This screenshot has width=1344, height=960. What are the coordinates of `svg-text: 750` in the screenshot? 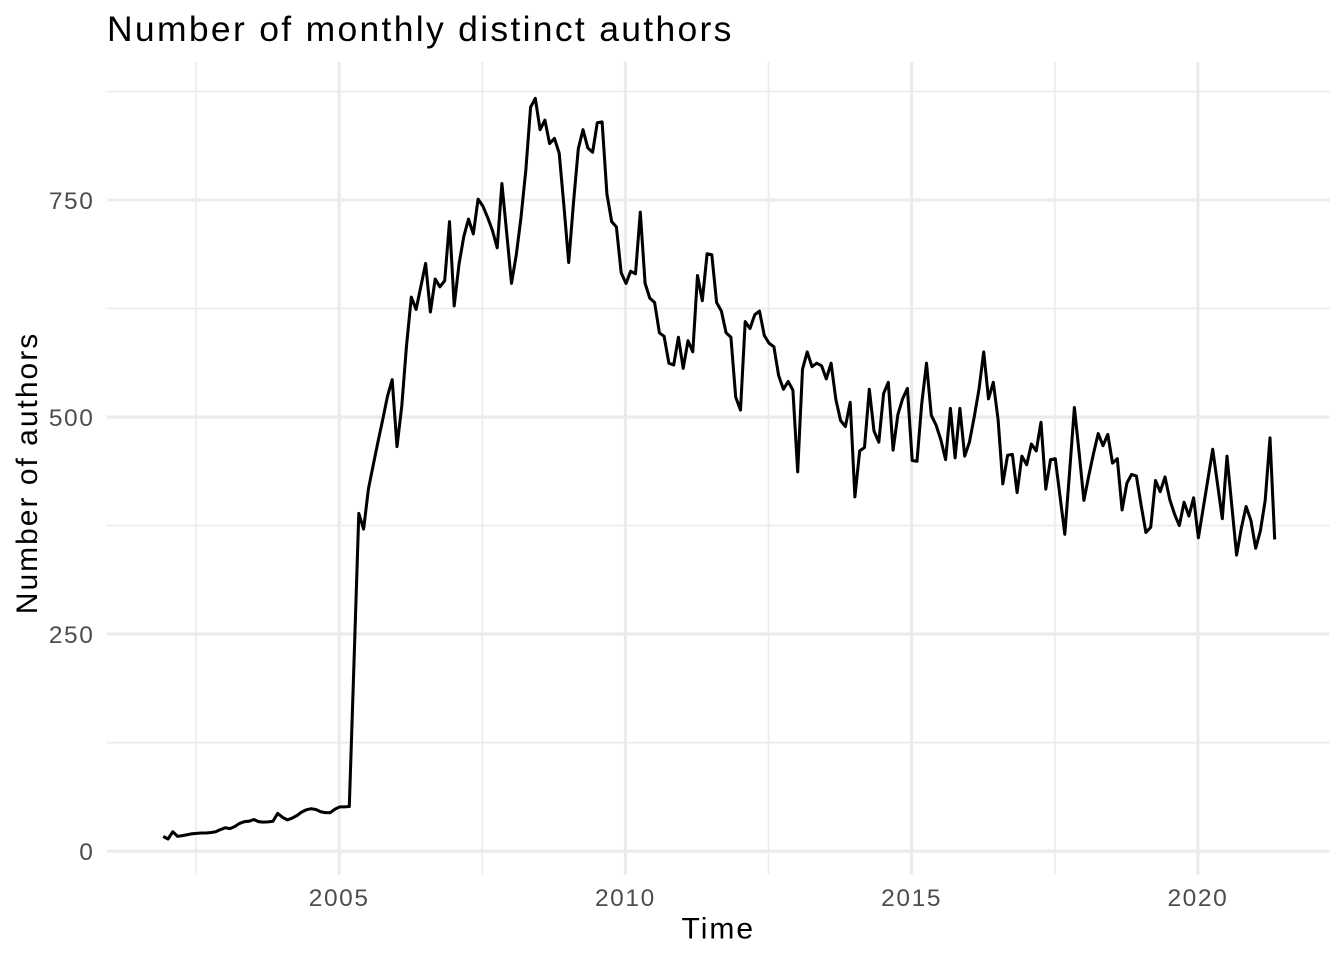 It's located at (72, 201).